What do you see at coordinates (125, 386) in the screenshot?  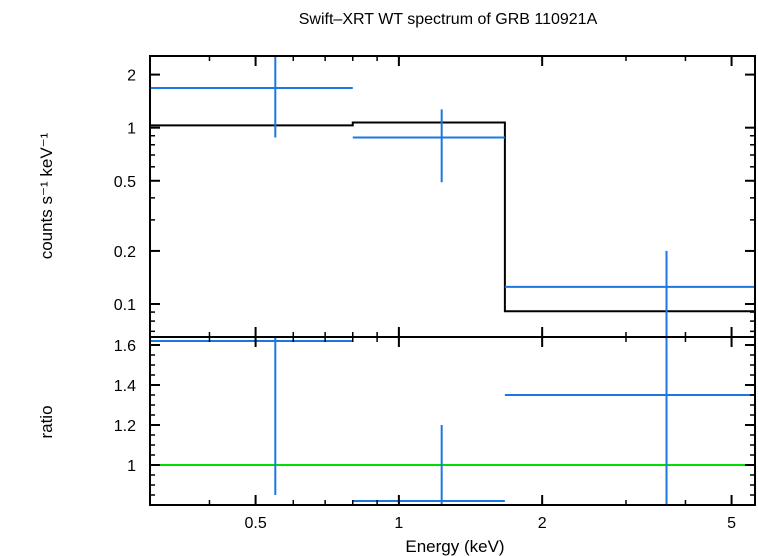 I see `ratio-y-tick-label: 1.4` at bounding box center [125, 386].